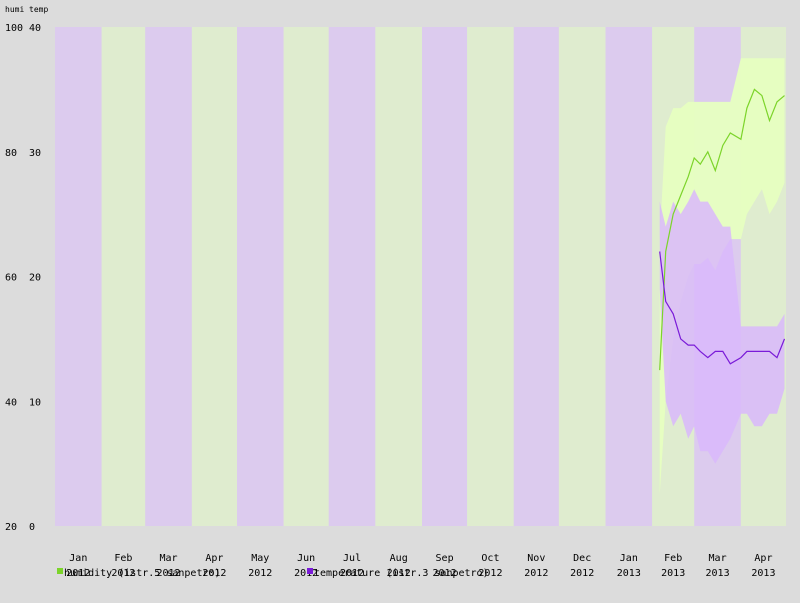  What do you see at coordinates (536, 558) in the screenshot?
I see `x-tick-month: Nov` at bounding box center [536, 558].